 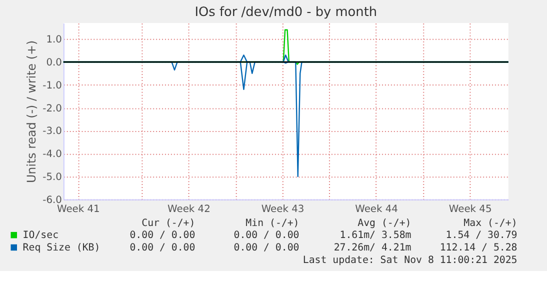 I want to click on text: Cur (-/+), so click(x=169, y=224).